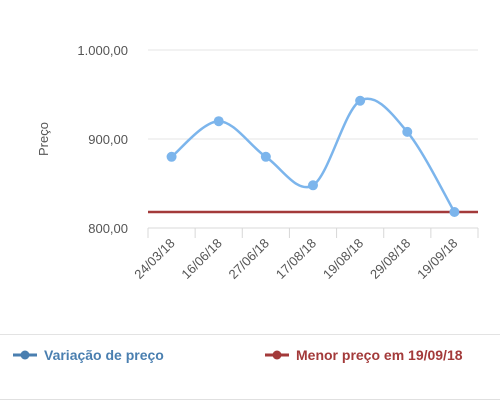  Describe the element at coordinates (43, 139) in the screenshot. I see `y-axis-title: Preço` at that location.